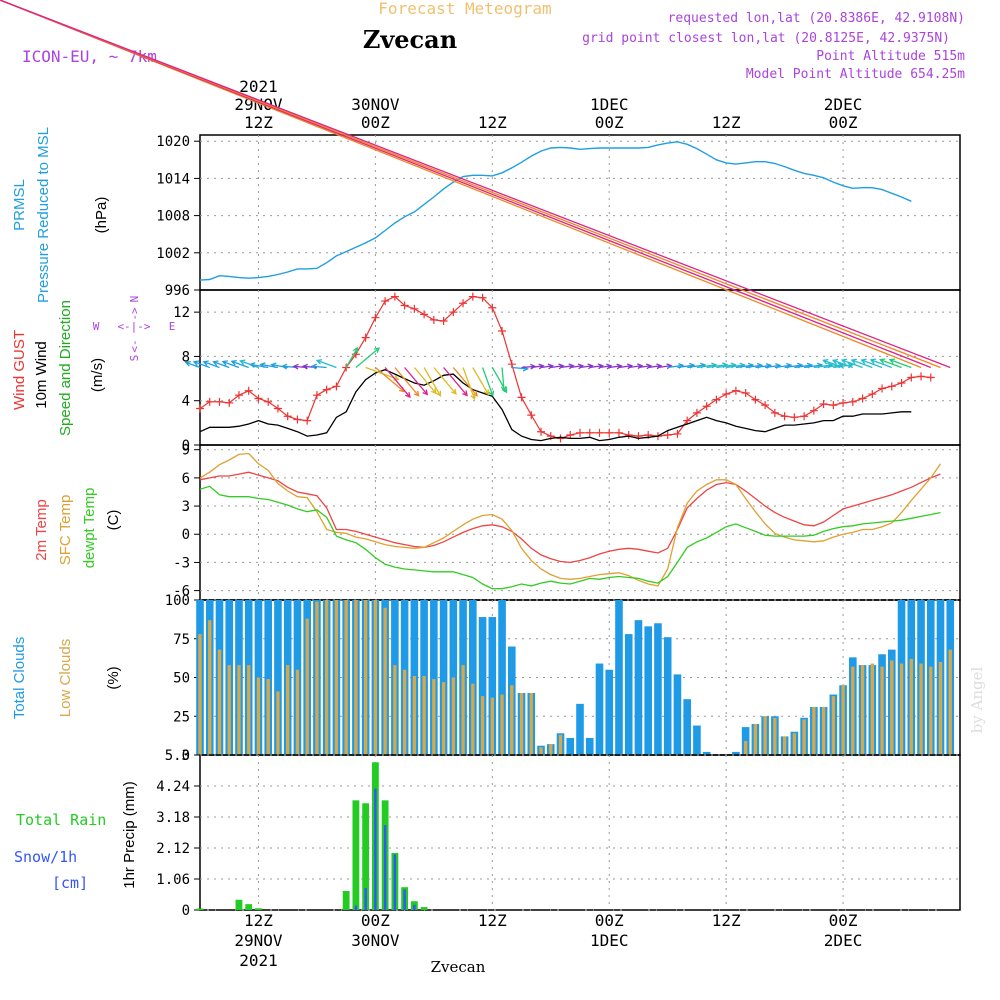 The height and width of the screenshot is (1000, 1000). What do you see at coordinates (177, 756) in the screenshot?
I see `precip-ytick-label: 5.3` at bounding box center [177, 756].